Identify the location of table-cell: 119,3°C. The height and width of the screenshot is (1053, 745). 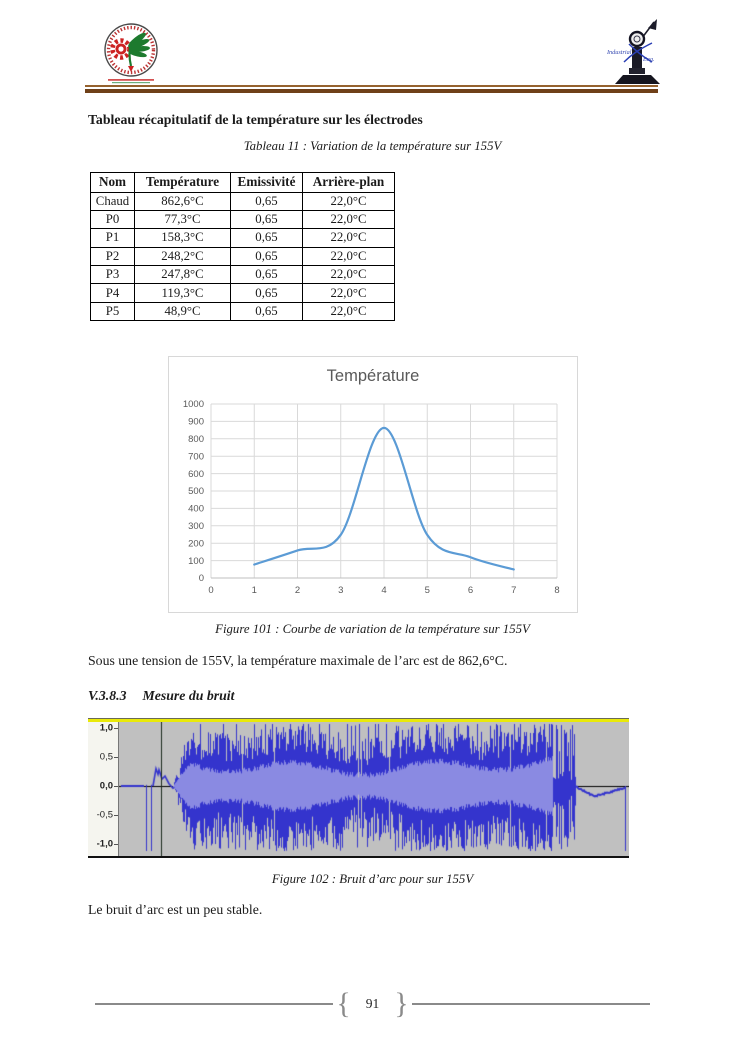
(182, 293).